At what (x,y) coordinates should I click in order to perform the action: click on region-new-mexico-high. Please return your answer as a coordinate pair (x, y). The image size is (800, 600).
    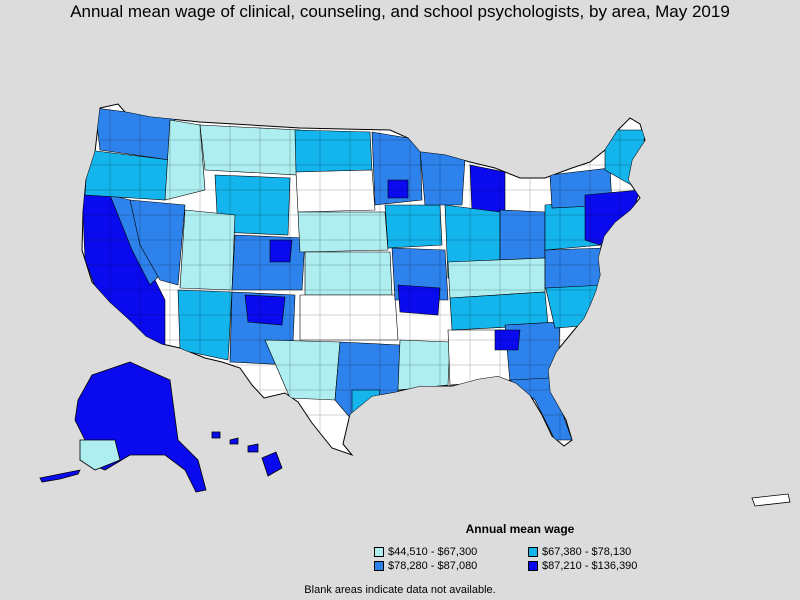
    Looking at the image, I should click on (265, 310).